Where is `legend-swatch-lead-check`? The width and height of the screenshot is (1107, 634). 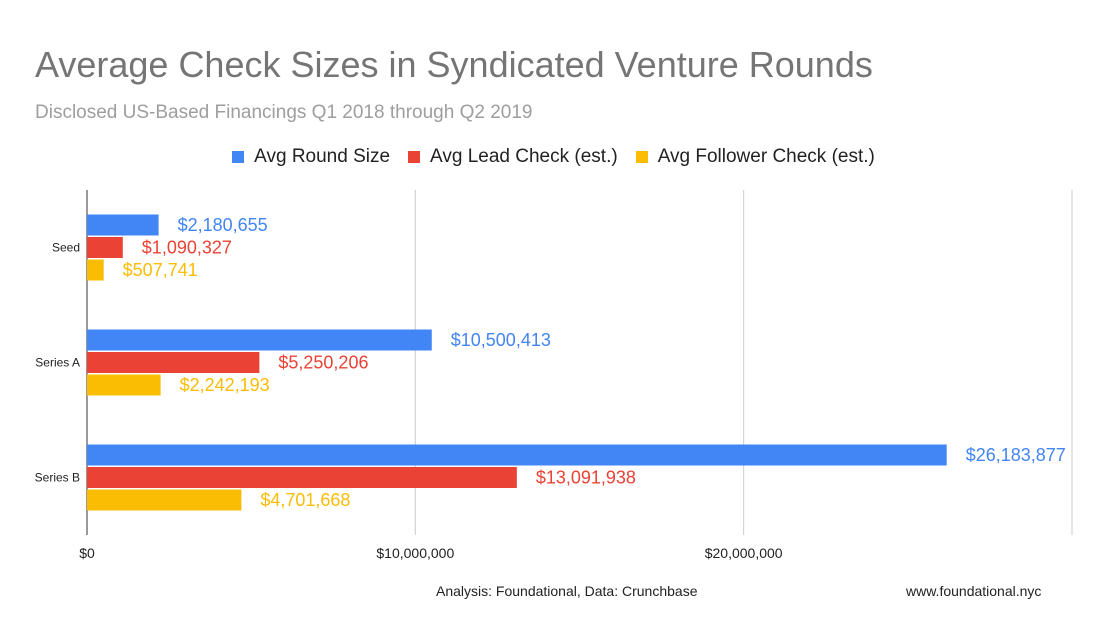 legend-swatch-lead-check is located at coordinates (414, 157).